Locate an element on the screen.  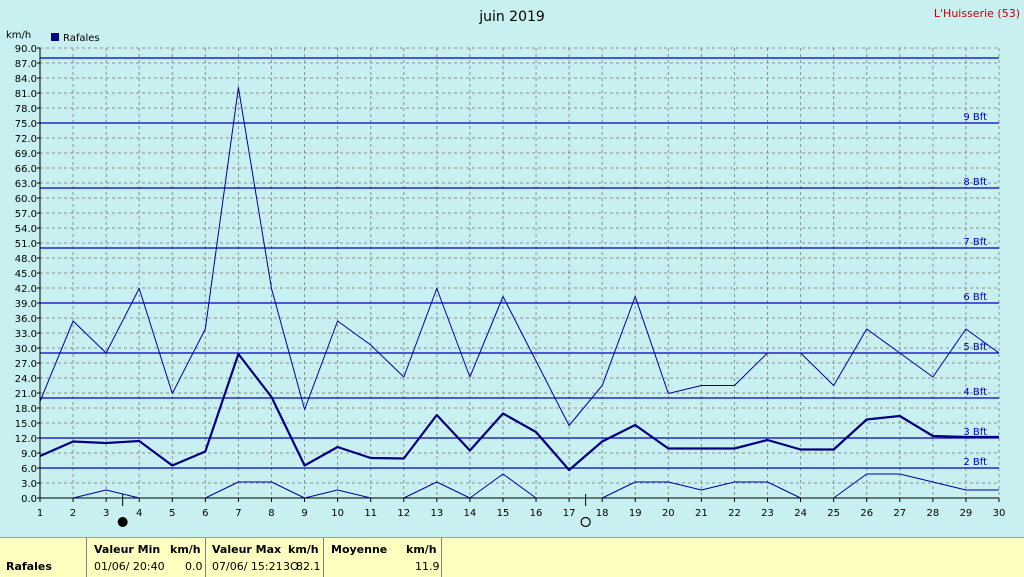
y-tick-label: 84.0 is located at coordinates (26, 79).